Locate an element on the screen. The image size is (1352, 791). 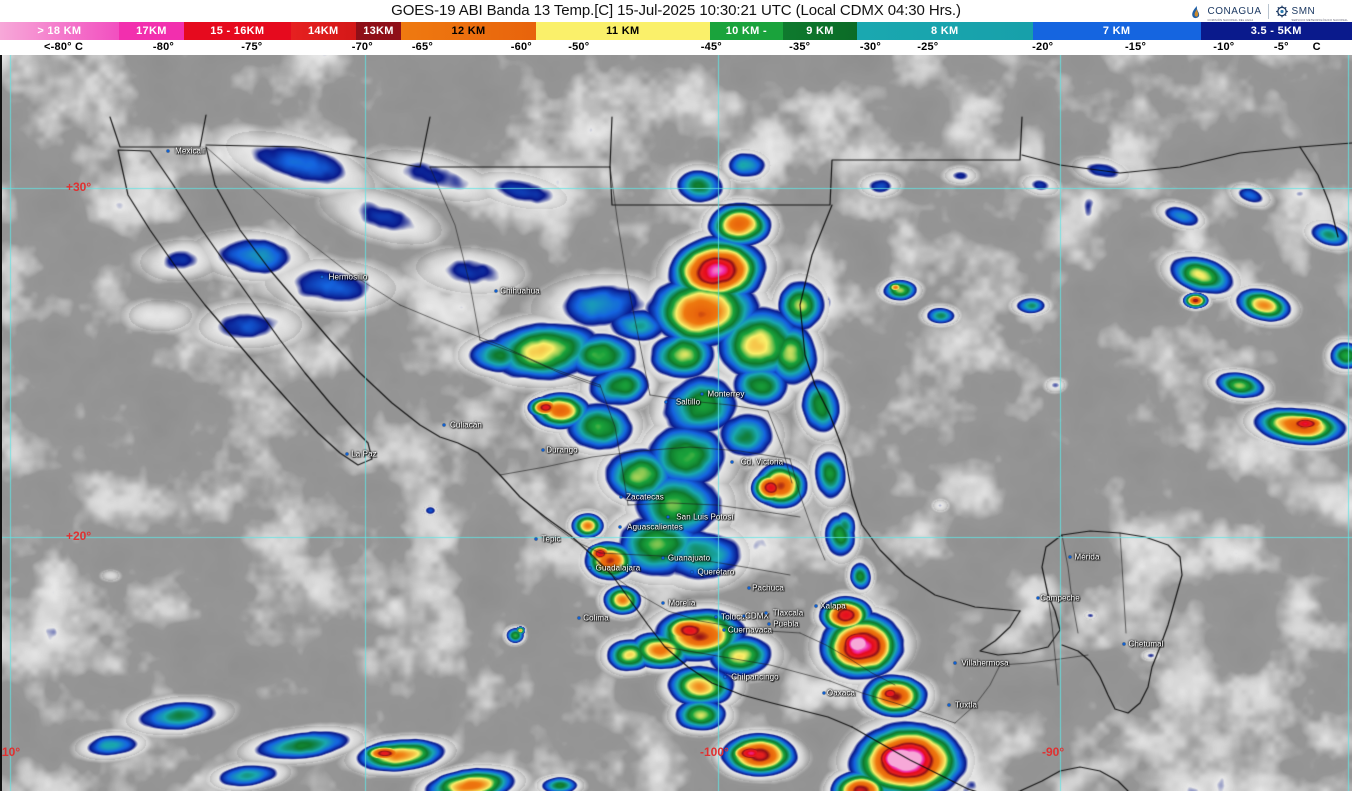
colorbar-label: 13KM is located at coordinates (378, 31).